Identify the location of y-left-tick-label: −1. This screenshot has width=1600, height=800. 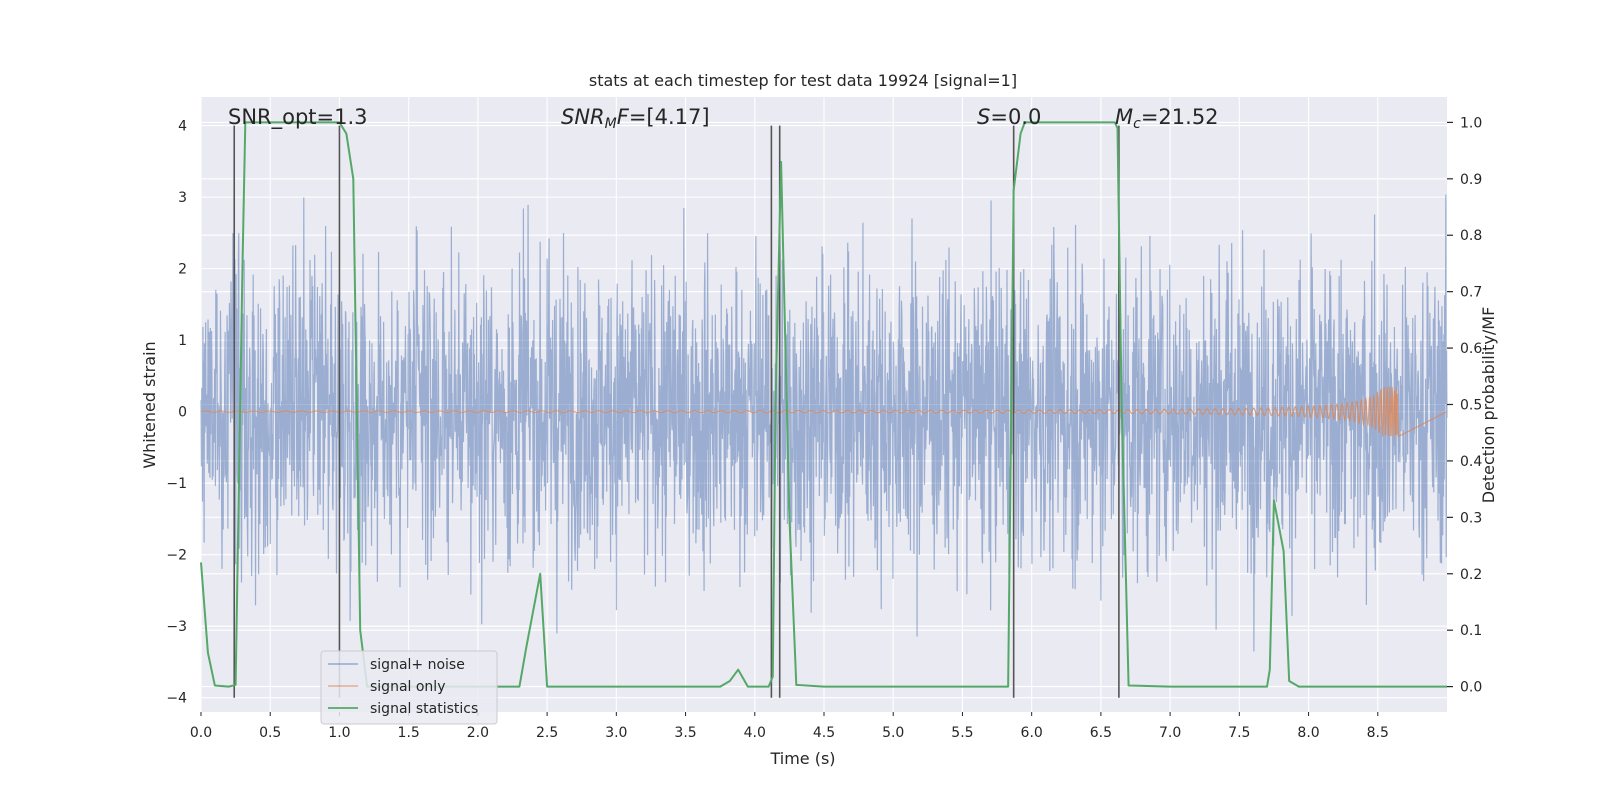
(176, 484).